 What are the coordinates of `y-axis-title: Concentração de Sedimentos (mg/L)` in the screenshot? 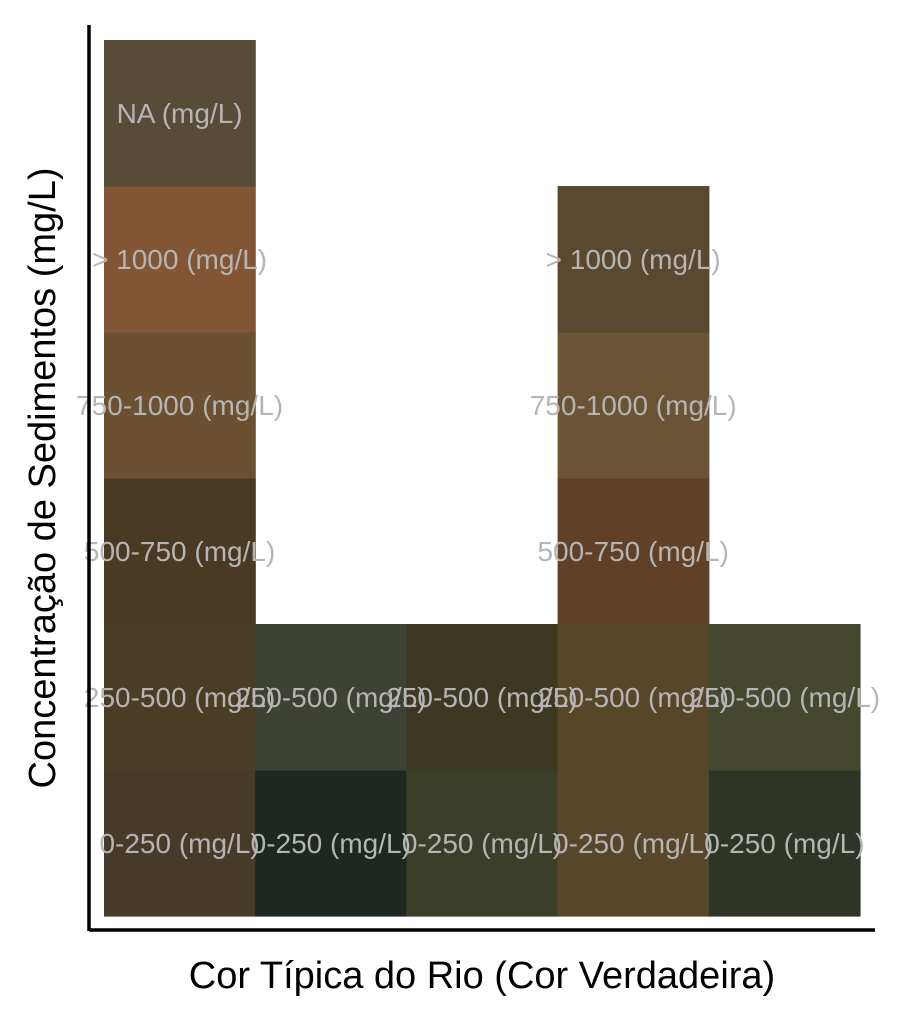 It's located at (43, 478).